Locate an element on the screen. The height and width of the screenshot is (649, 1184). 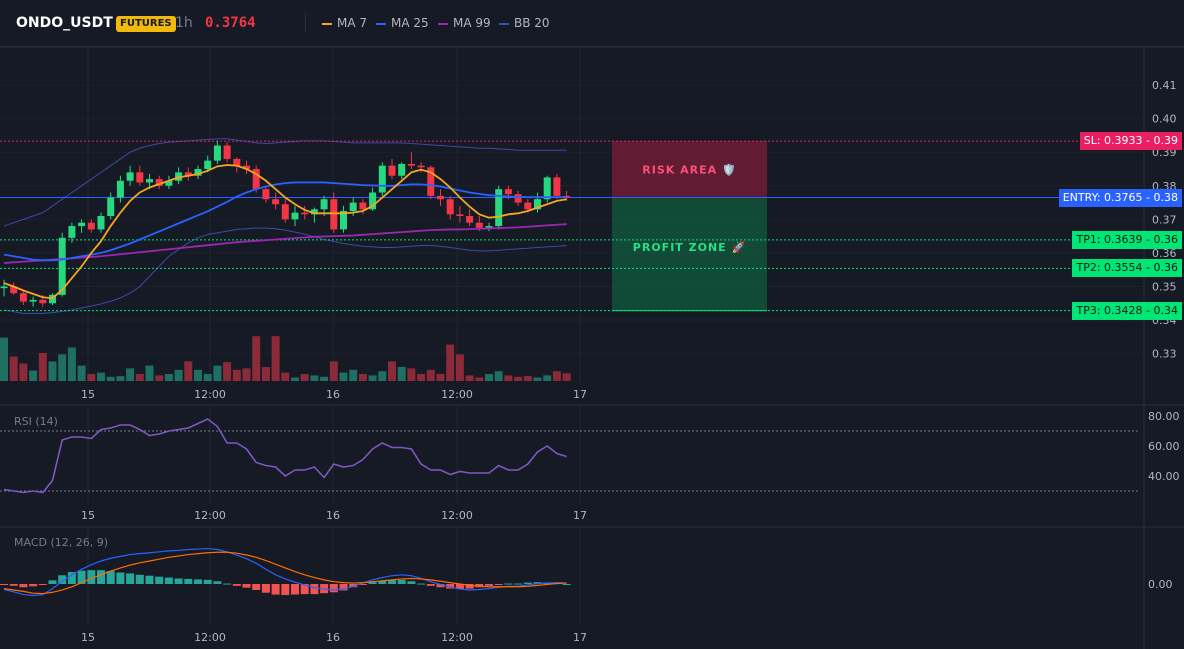
time-axis-label: 15 is located at coordinates (88, 394).